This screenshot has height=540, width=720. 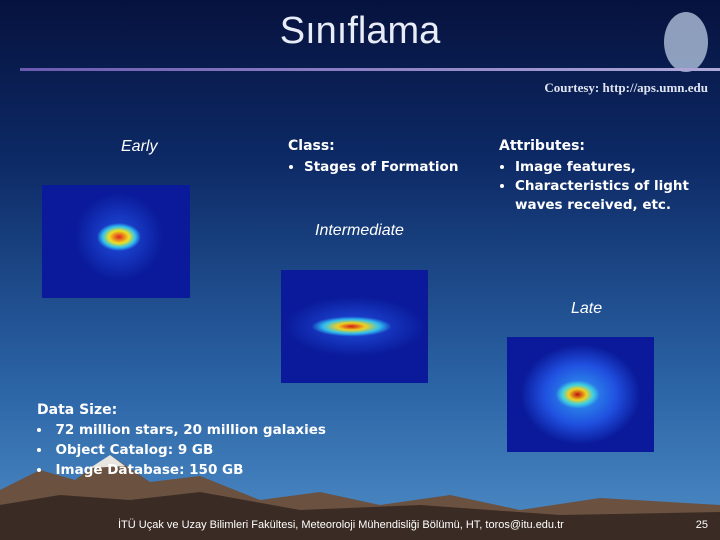 I want to click on snow, so click(x=107, y=461).